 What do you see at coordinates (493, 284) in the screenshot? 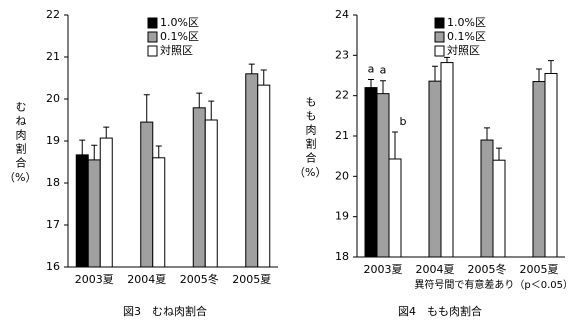
I see `note: 異符号間で有意差あり（p＜0.05）` at bounding box center [493, 284].